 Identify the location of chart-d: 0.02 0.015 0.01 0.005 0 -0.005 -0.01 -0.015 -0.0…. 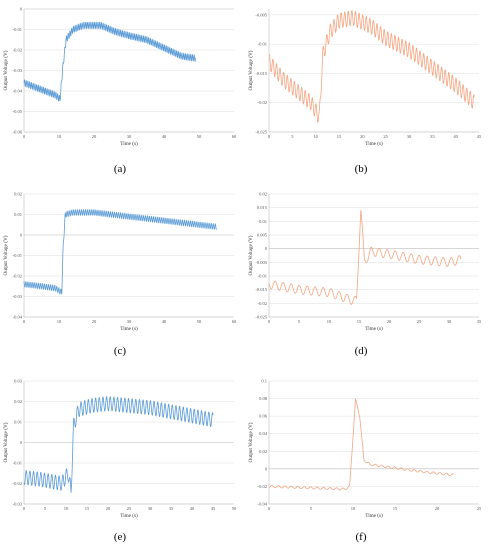
(364, 262).